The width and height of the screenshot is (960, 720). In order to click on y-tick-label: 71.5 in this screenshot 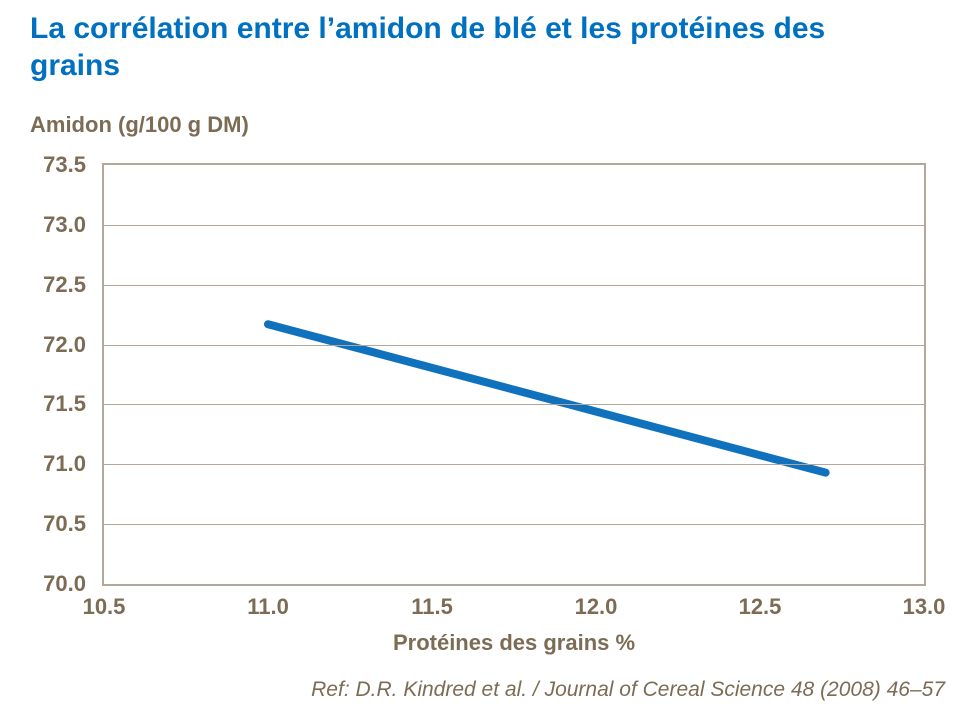, I will do `click(64, 404)`.